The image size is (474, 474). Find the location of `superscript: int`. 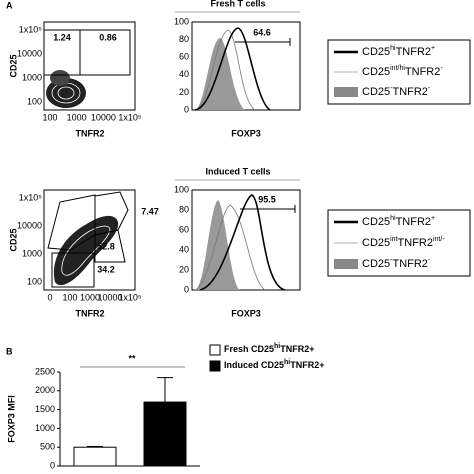

superscript: int is located at coordinates (393, 239).